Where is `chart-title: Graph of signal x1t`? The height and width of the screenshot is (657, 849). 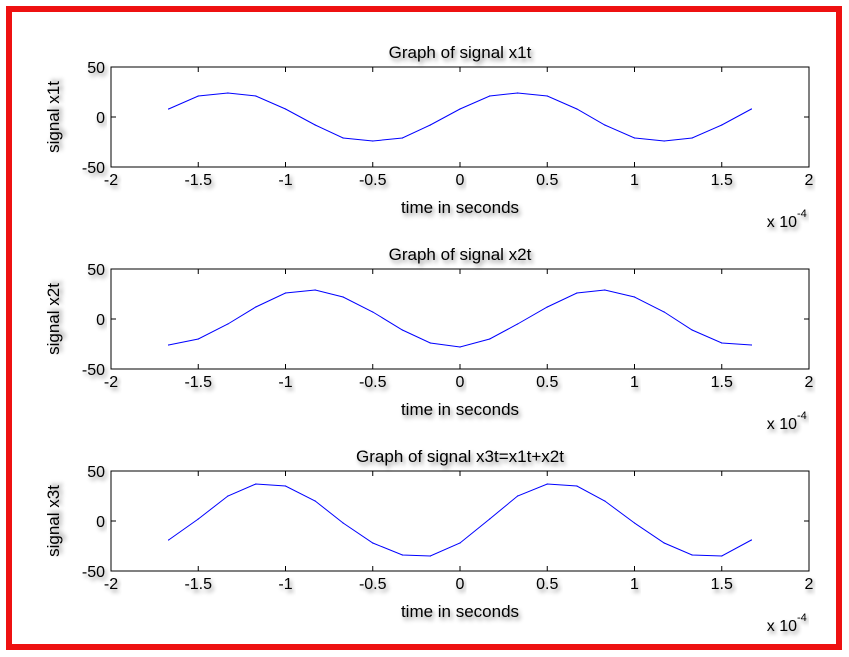 chart-title: Graph of signal x1t is located at coordinates (460, 52).